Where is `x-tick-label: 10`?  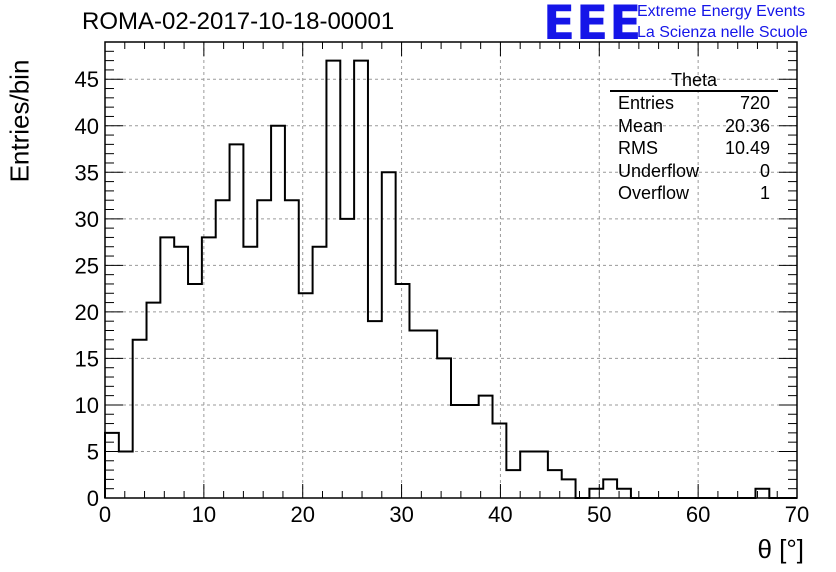 x-tick-label: 10 is located at coordinates (204, 514).